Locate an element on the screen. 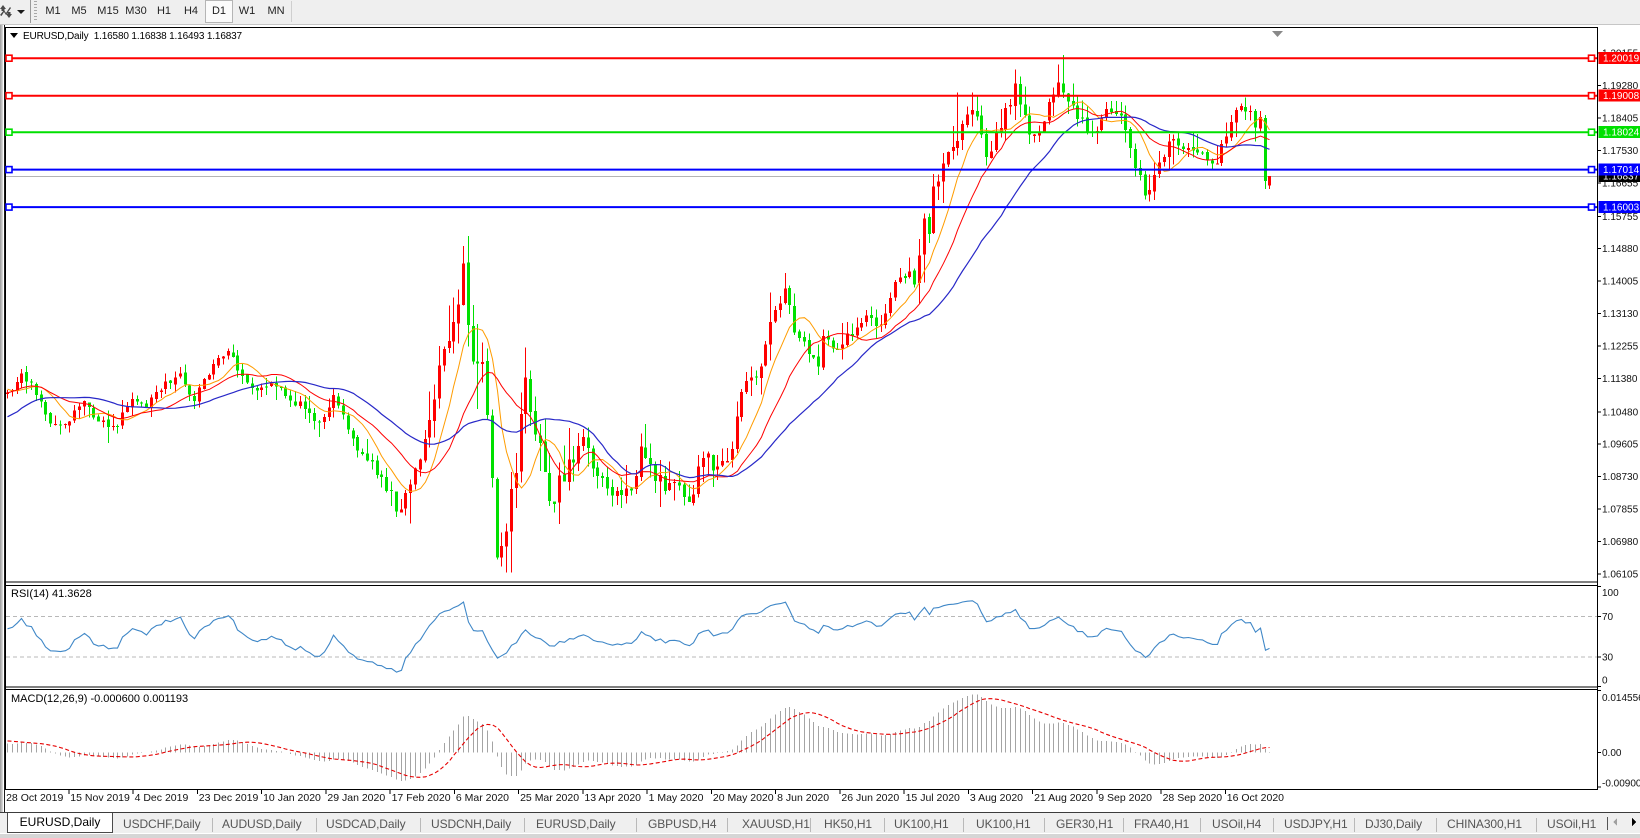 This screenshot has height=838, width=1640. svg-text: 4 Dec 2019 is located at coordinates (162, 798).